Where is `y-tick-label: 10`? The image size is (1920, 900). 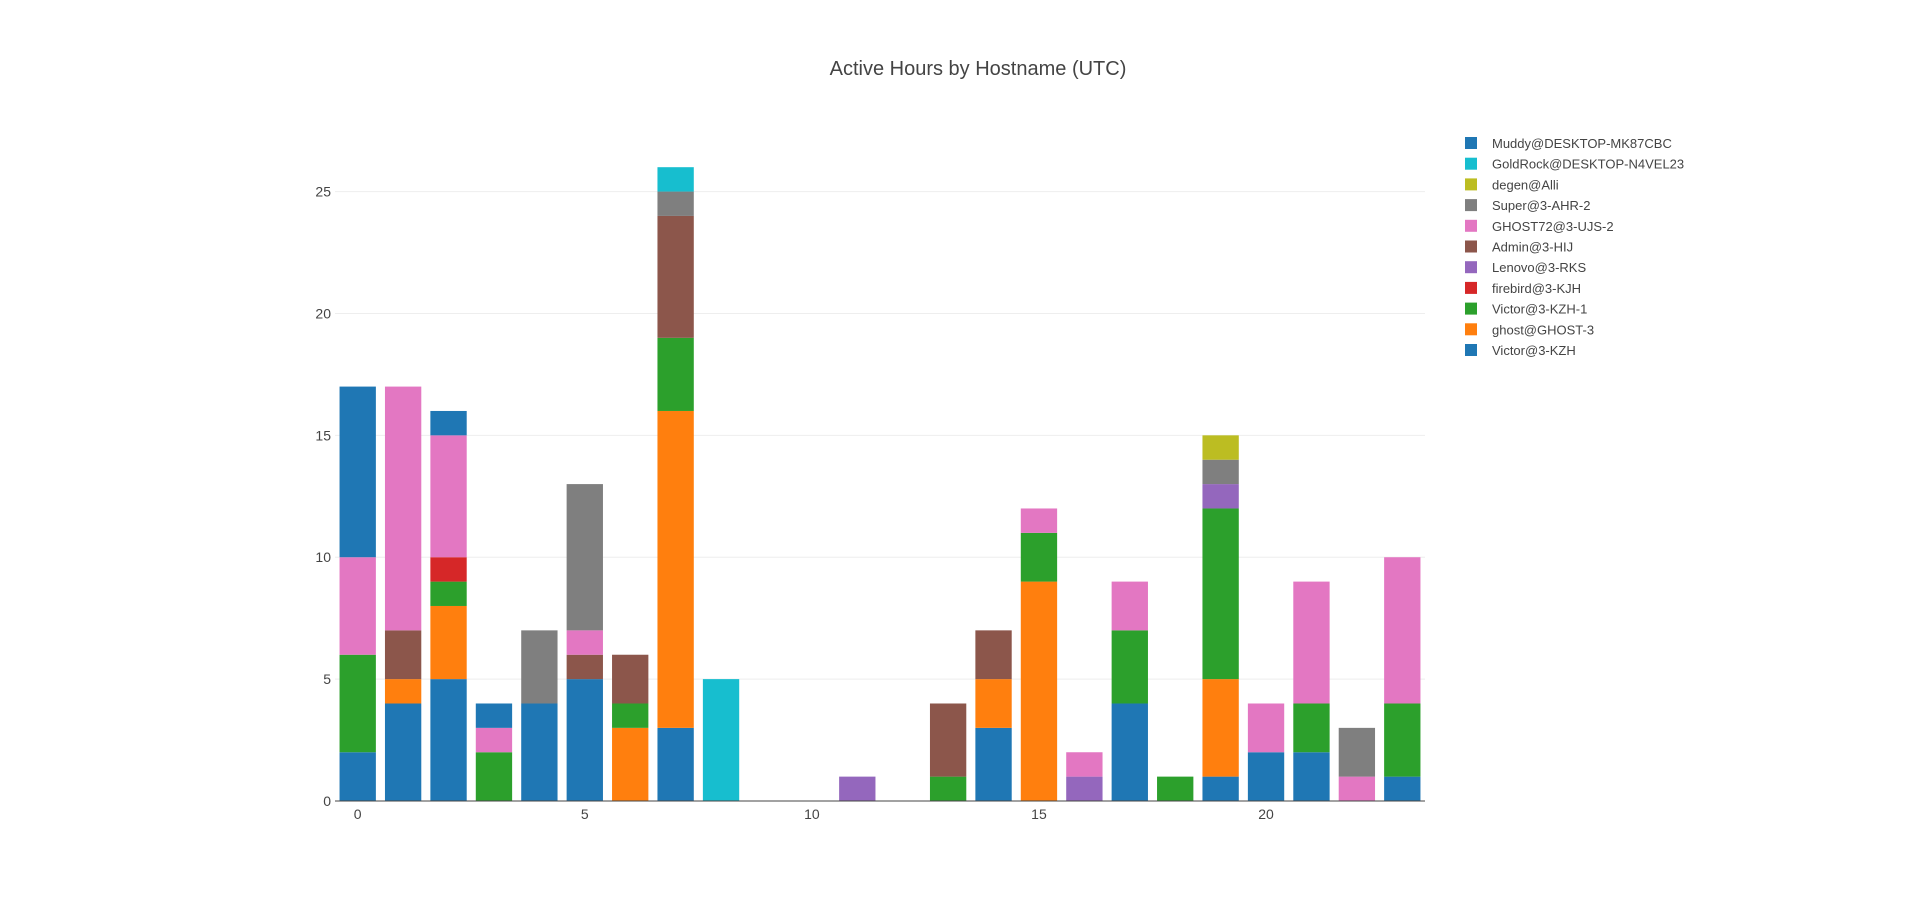
y-tick-label: 10 is located at coordinates (323, 557).